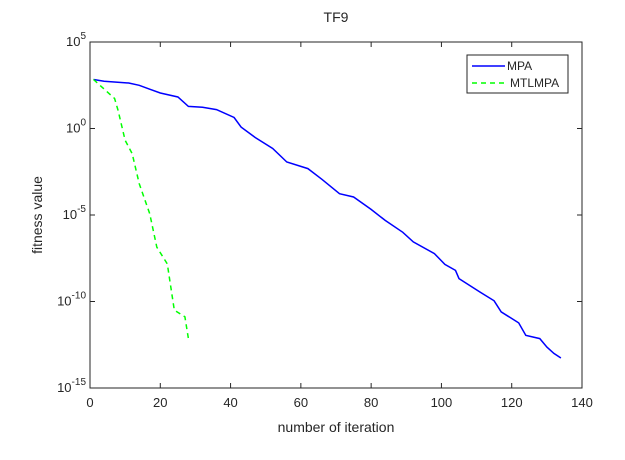 The image size is (625, 460). What do you see at coordinates (519, 66) in the screenshot?
I see `legend-label-mpa: MPA` at bounding box center [519, 66].